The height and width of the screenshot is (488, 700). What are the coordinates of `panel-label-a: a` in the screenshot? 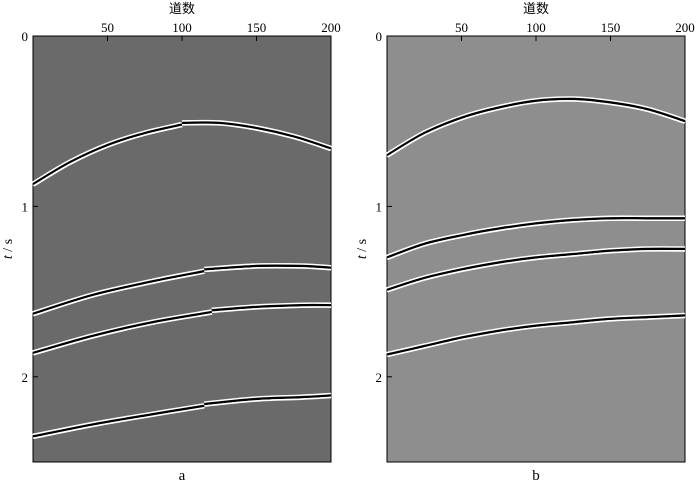 It's located at (182, 476).